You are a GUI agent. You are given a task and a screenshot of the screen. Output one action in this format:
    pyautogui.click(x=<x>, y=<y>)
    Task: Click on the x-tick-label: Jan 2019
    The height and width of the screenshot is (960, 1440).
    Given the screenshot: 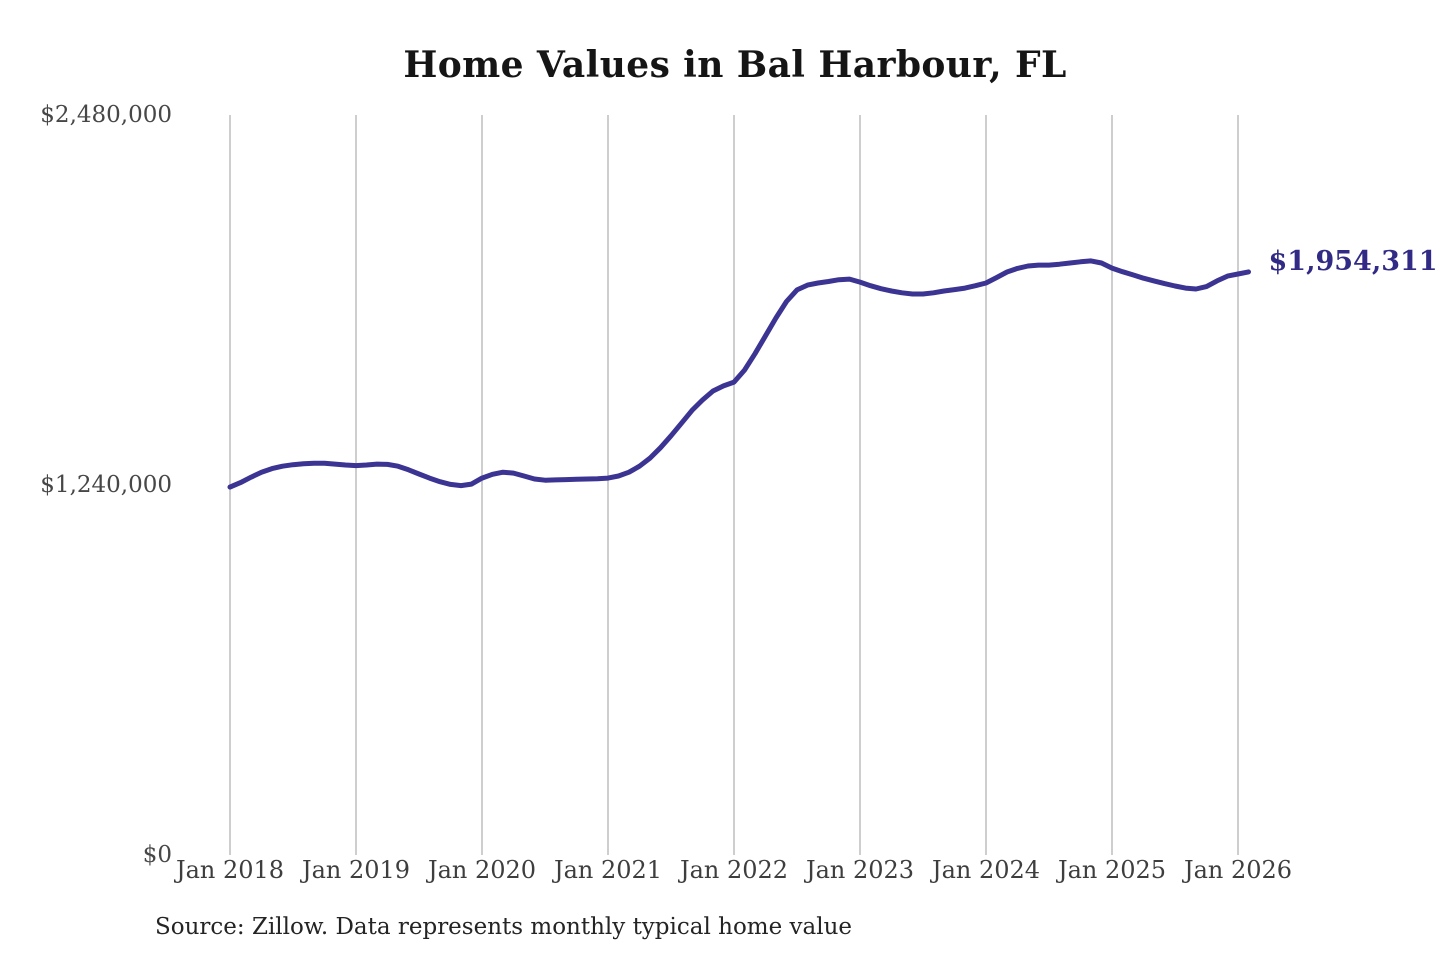 What is the action you would take?
    pyautogui.click(x=356, y=870)
    